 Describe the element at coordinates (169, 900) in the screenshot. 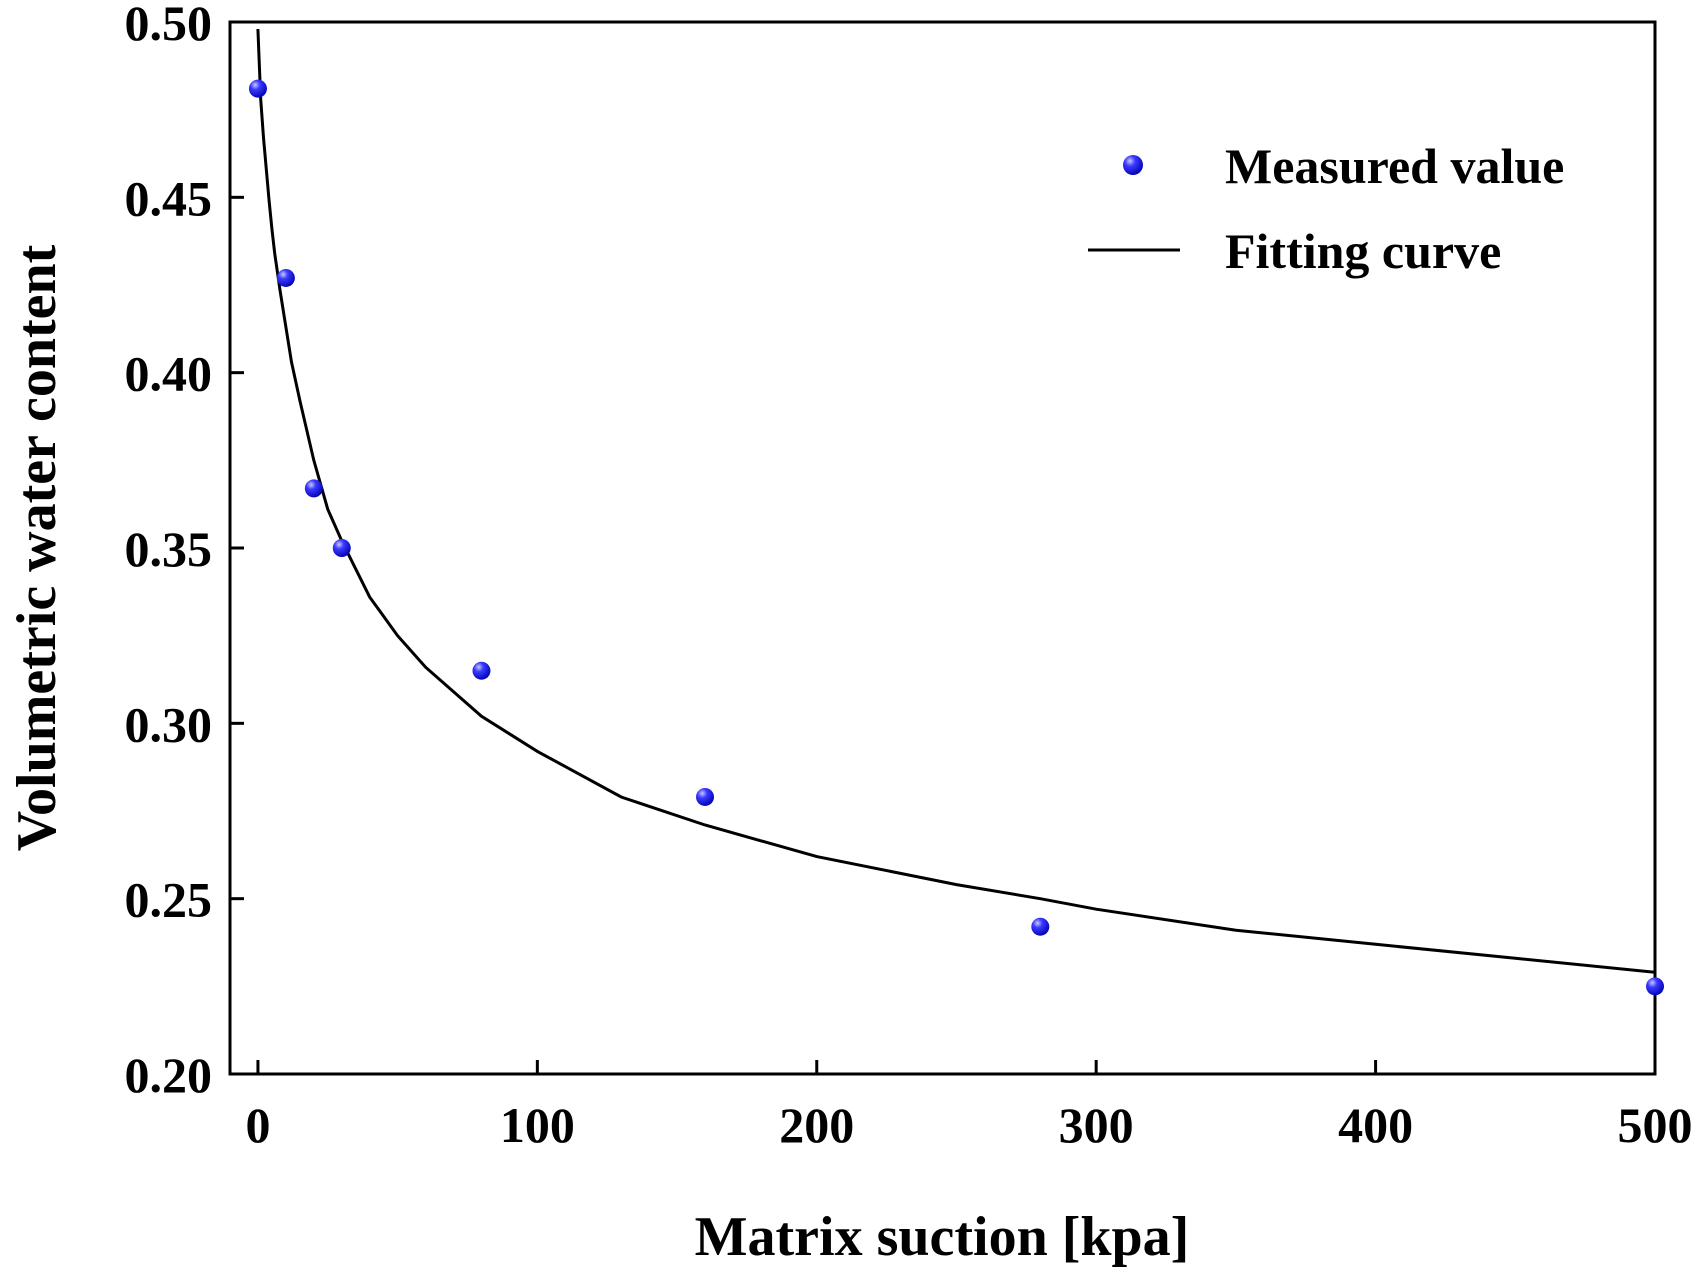

I see `y-tick-label: 0.25` at that location.